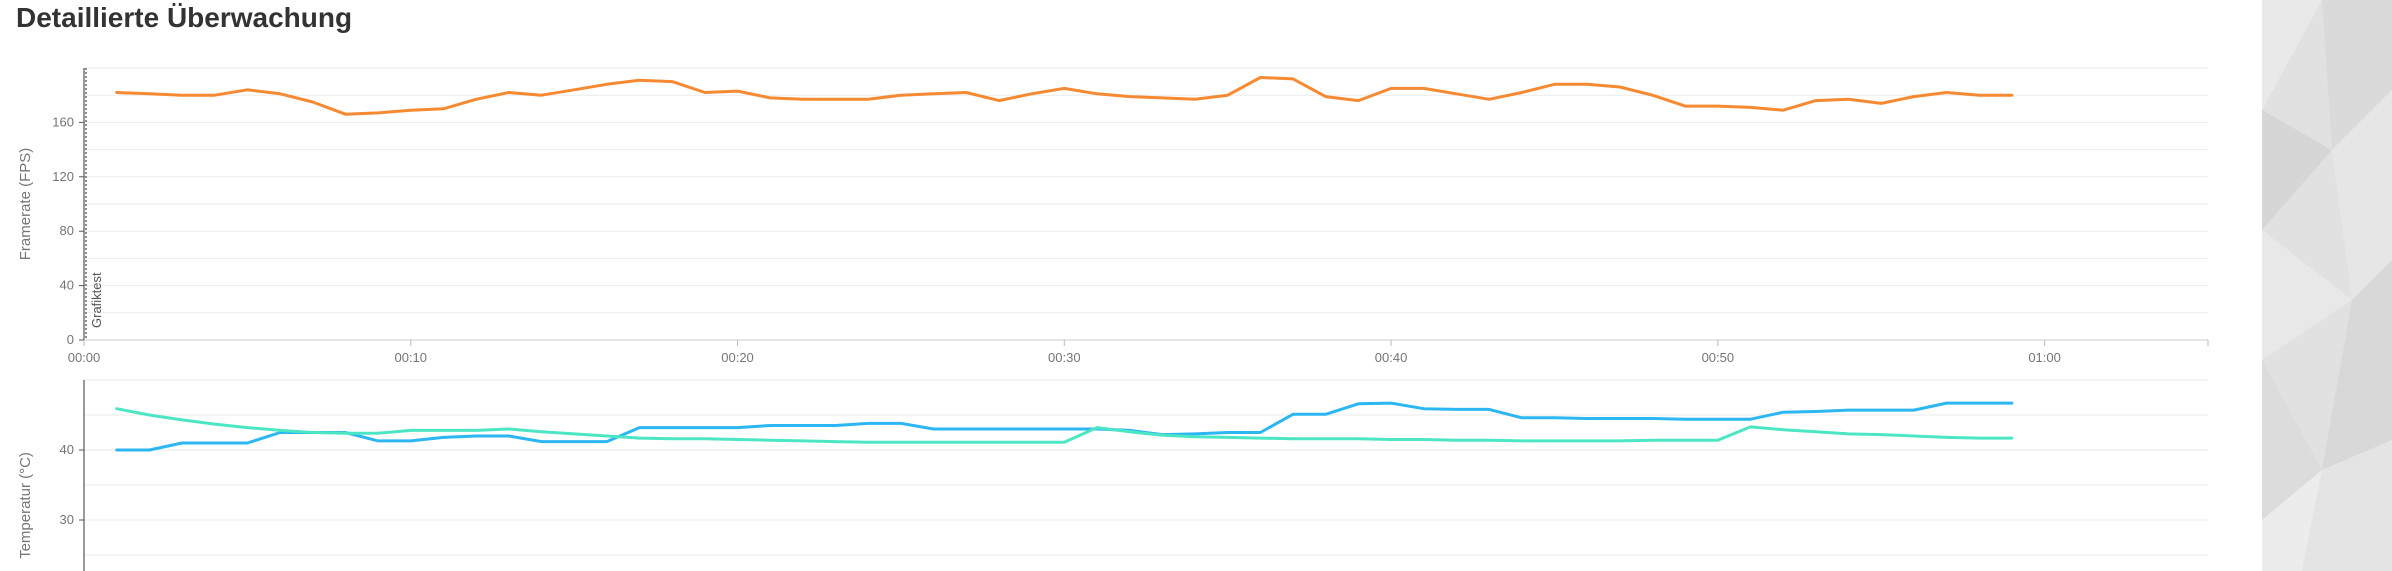 This screenshot has width=2392, height=571. What do you see at coordinates (2044, 357) in the screenshot?
I see `x-tick-label: 01:00` at bounding box center [2044, 357].